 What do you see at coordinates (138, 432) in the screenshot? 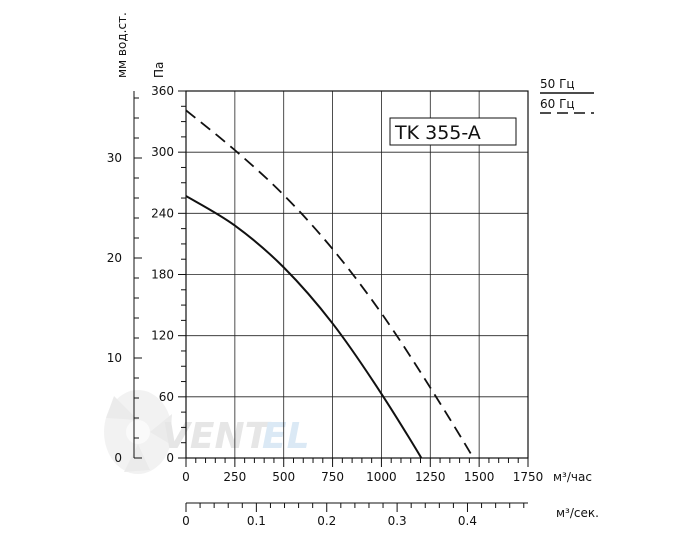
I see `fan-logo-icon` at bounding box center [138, 432].